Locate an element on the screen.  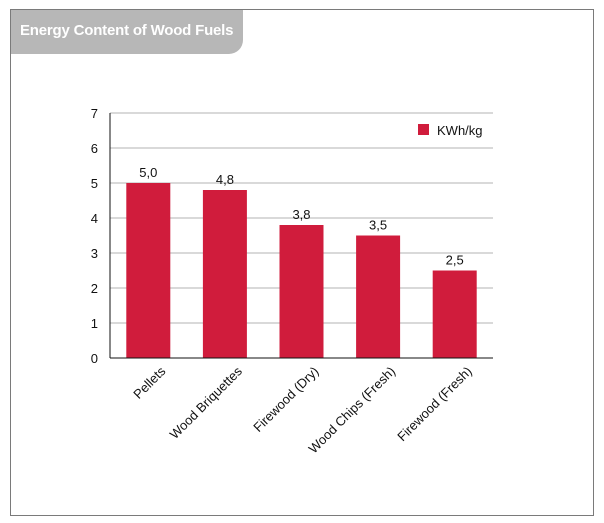
category-label: Firewood (Dry) is located at coordinates (285, 399).